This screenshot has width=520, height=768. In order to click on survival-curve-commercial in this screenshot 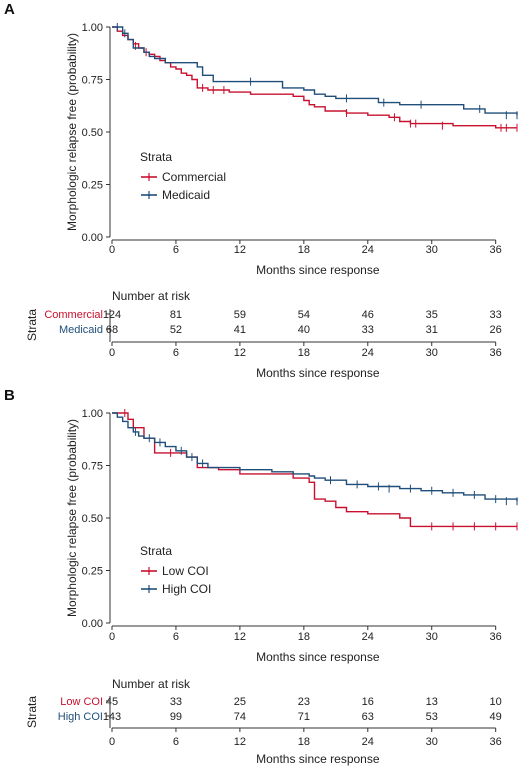, I will do `click(314, 77)`.